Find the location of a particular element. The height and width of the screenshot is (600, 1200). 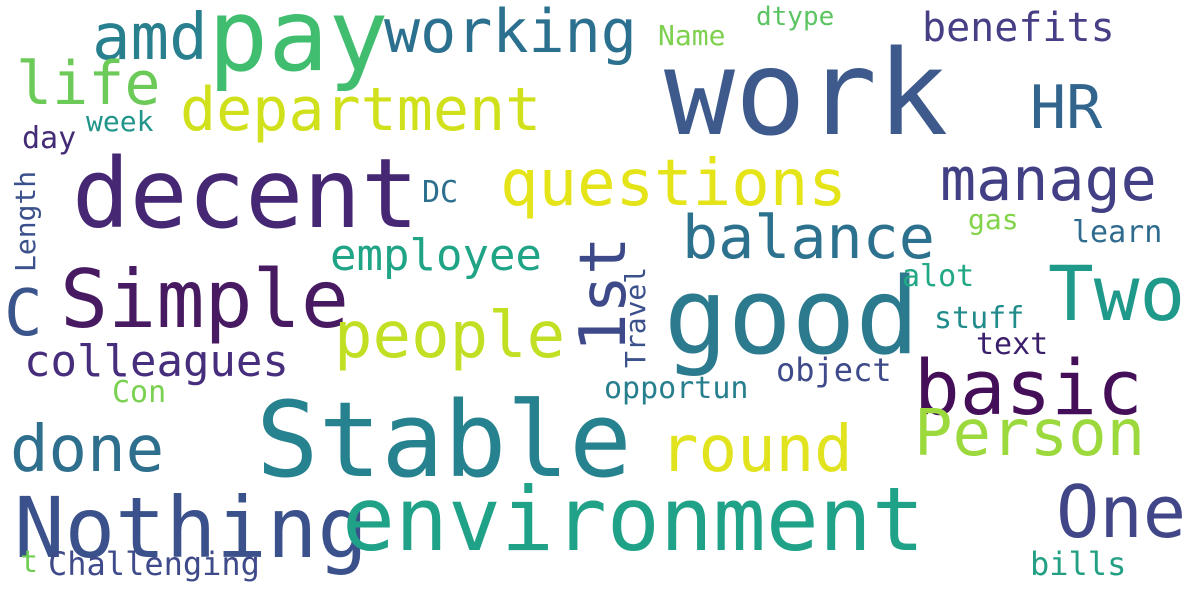

word-good: good is located at coordinates (792, 316).